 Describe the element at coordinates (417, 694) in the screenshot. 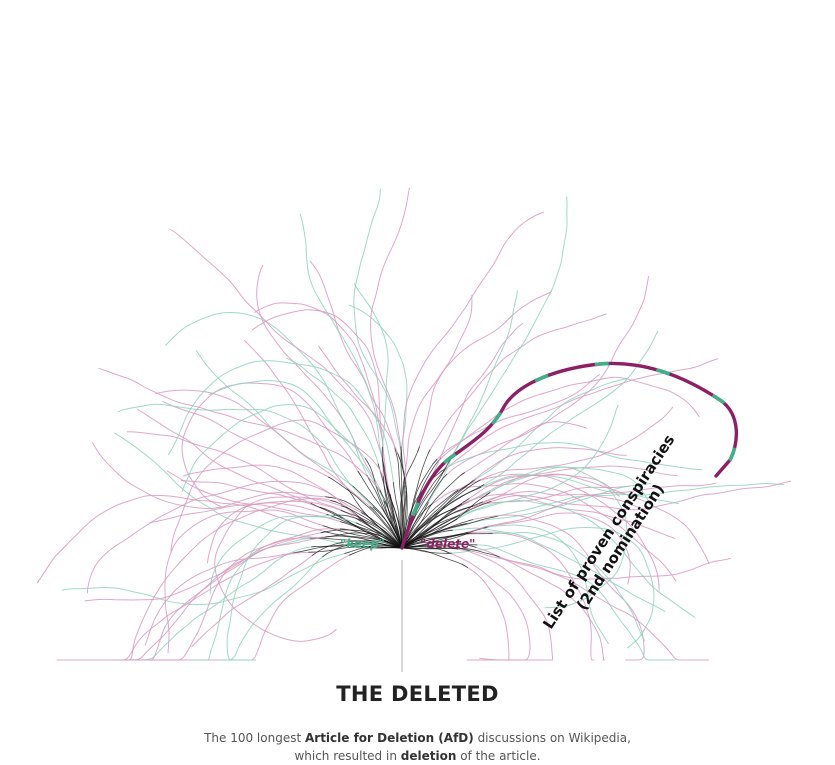

I see `page-title: THE DELETED` at that location.